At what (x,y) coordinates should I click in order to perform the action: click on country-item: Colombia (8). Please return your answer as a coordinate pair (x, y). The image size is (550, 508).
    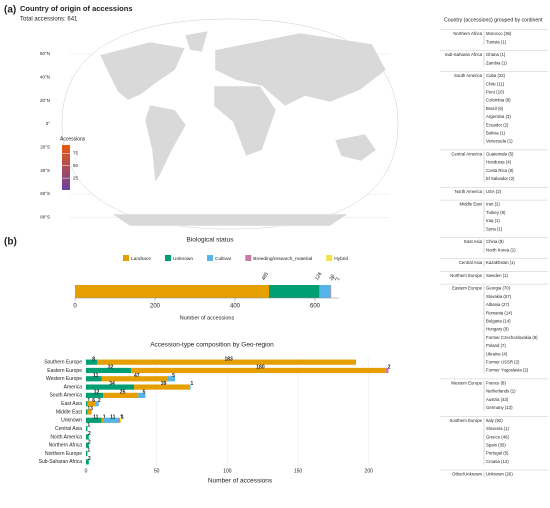
    Looking at the image, I should click on (498, 100).